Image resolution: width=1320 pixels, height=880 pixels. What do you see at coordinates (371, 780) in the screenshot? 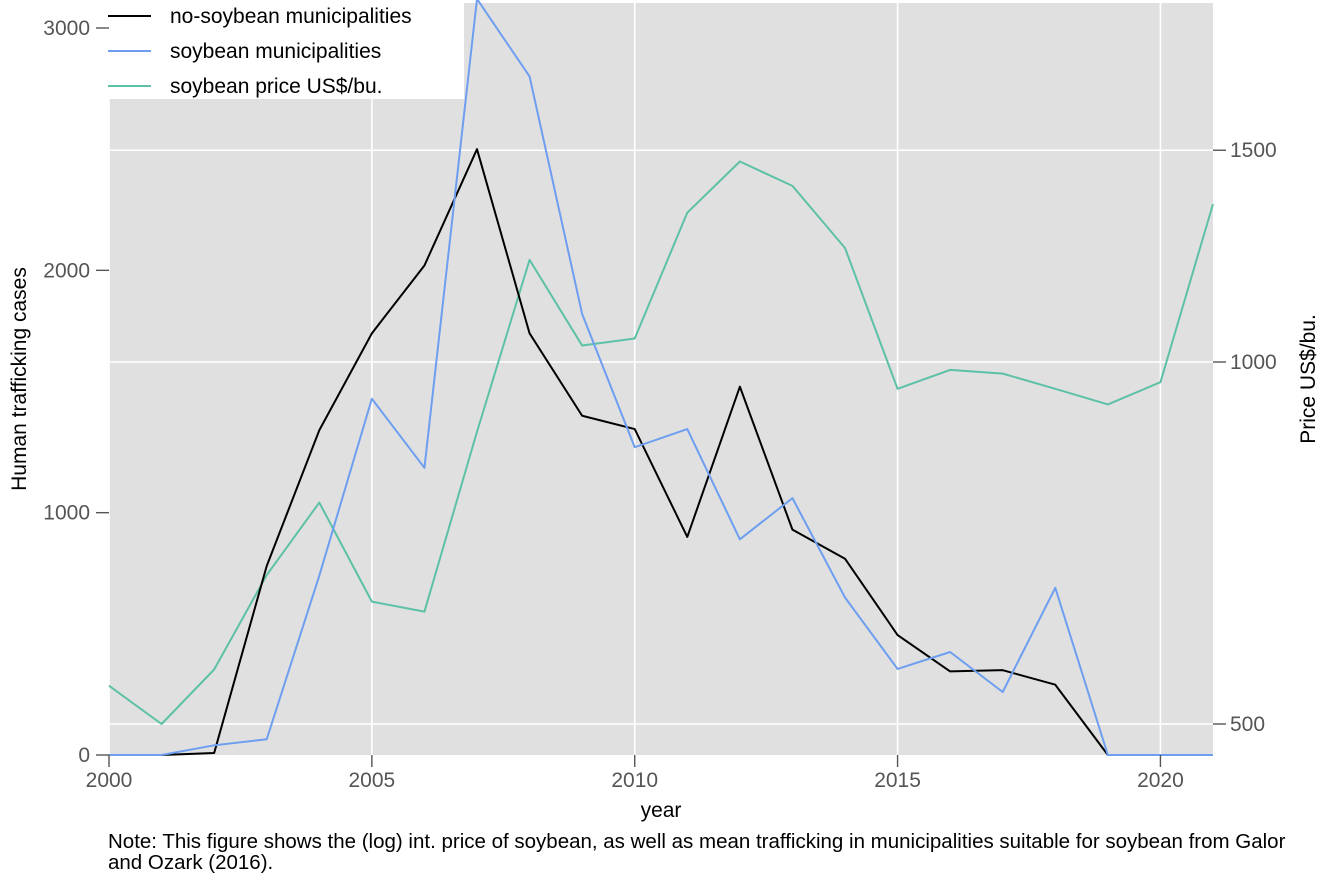
I see `x-tick-label-2005: 2005` at bounding box center [371, 780].